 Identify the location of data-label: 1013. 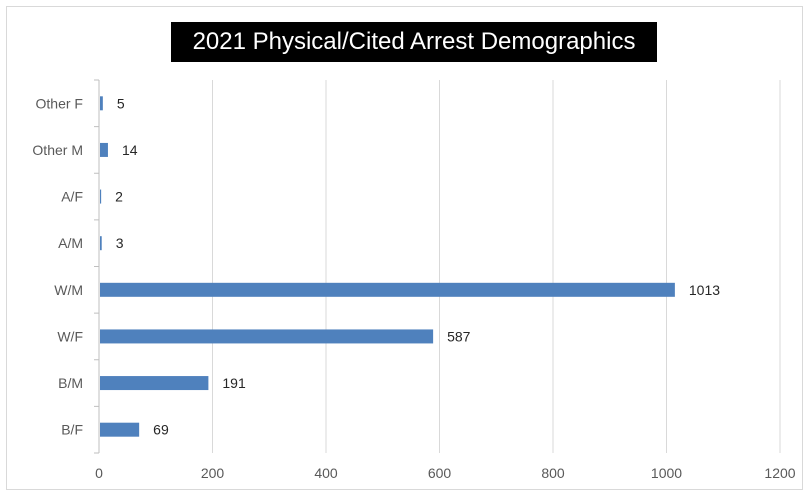
(704, 290).